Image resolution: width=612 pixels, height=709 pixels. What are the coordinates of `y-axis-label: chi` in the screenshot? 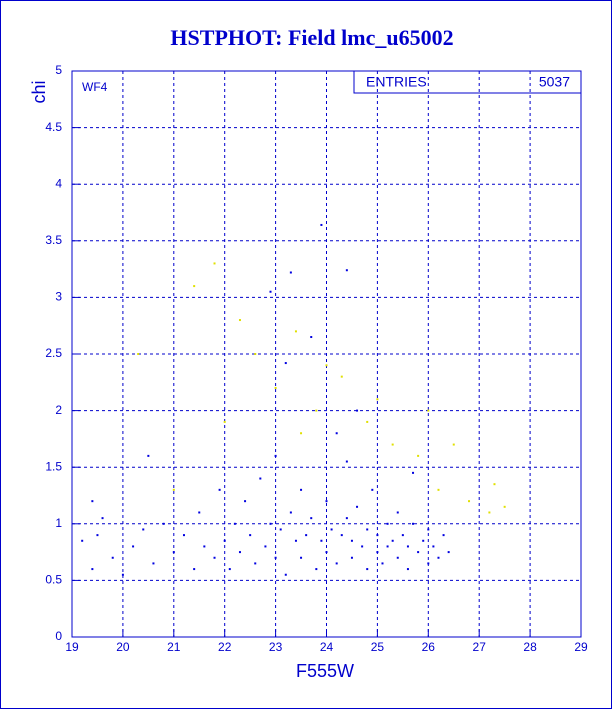 It's located at (39, 91).